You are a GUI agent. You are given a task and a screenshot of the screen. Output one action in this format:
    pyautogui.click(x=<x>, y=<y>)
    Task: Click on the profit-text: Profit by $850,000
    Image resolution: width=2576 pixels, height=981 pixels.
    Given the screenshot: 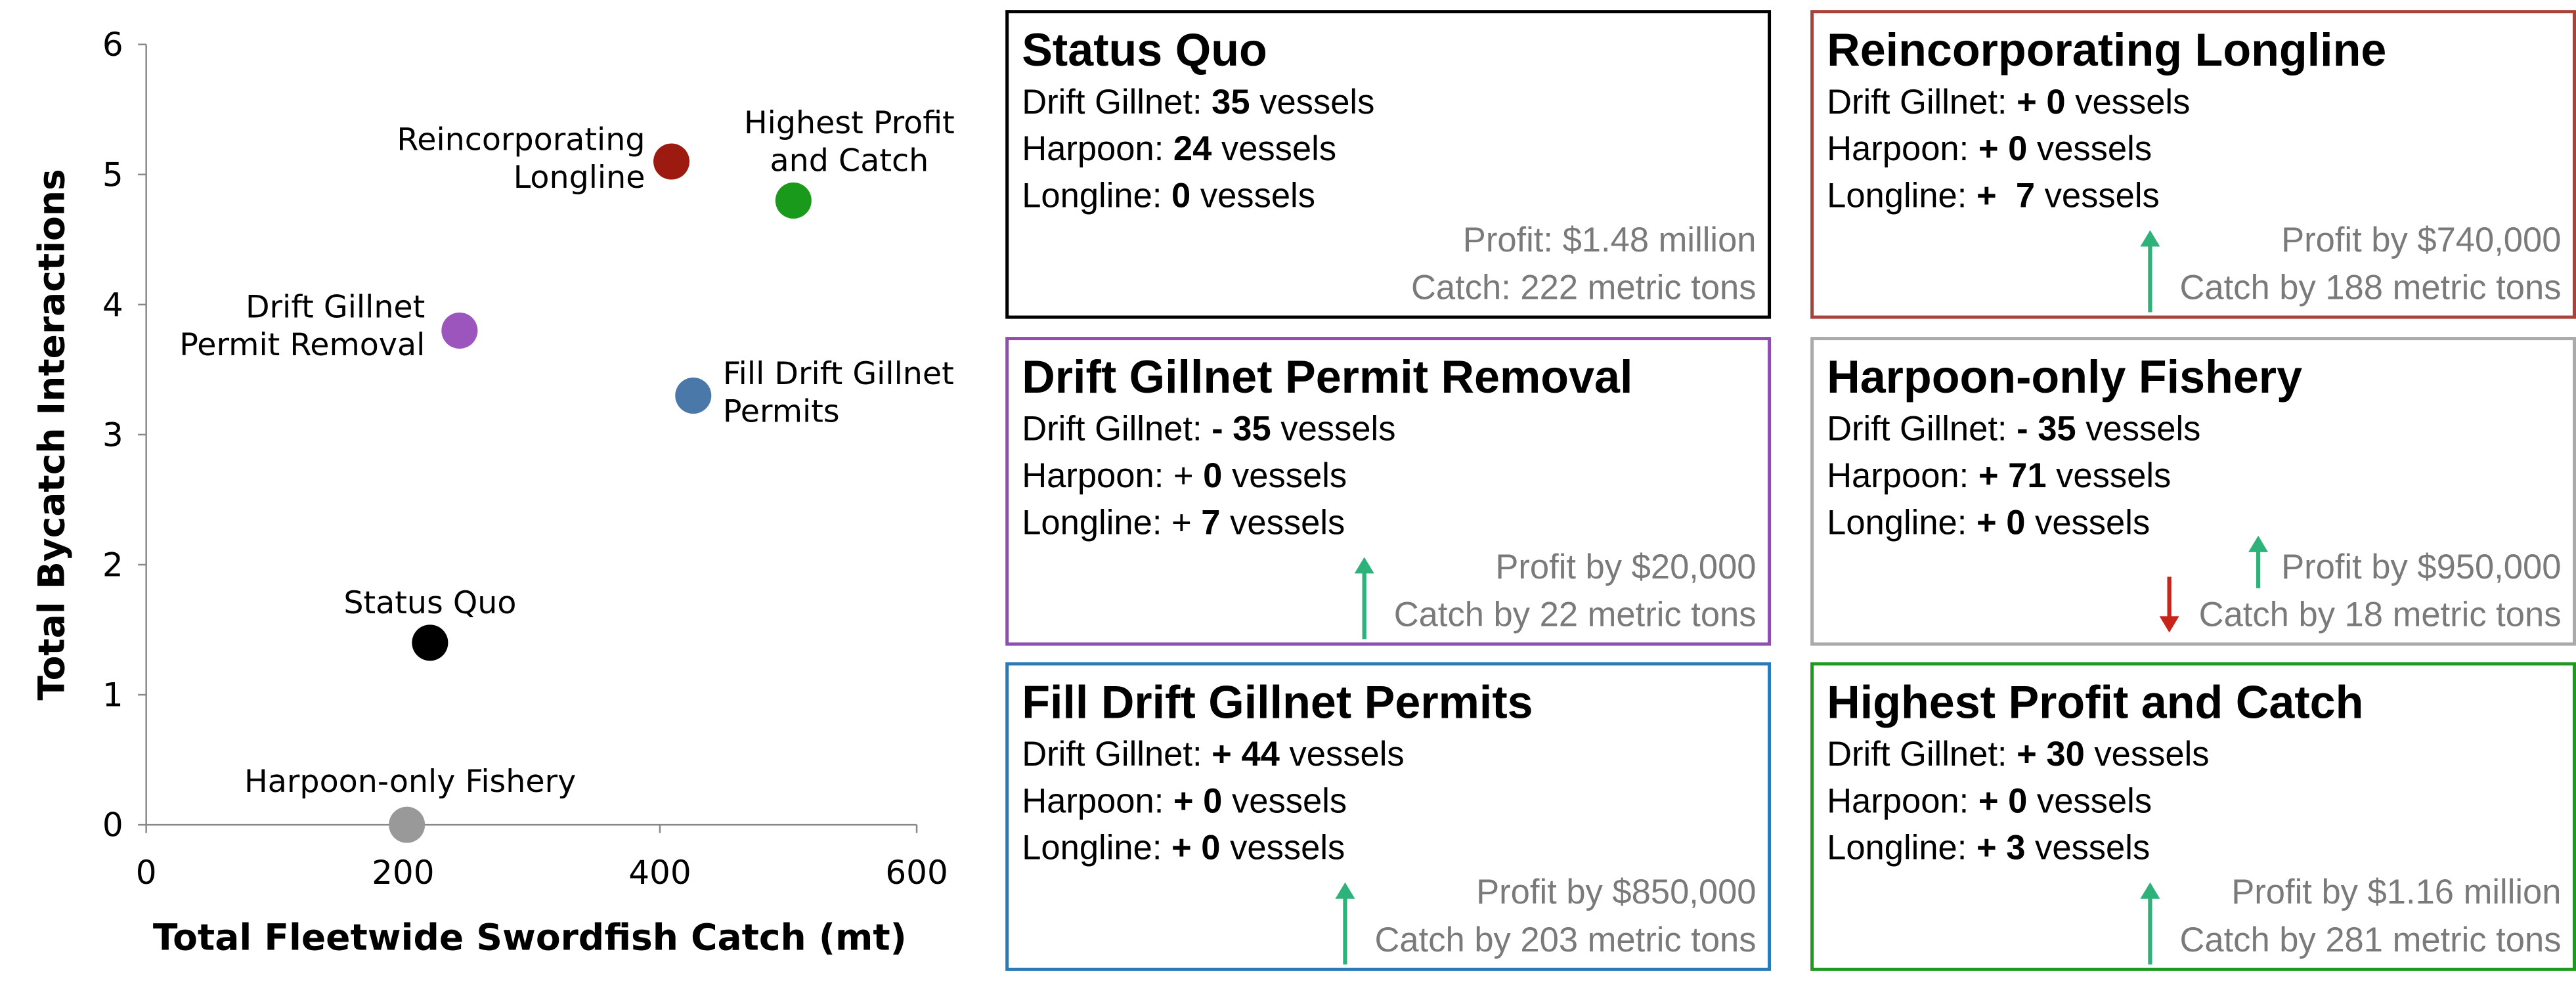 What is the action you would take?
    pyautogui.click(x=1616, y=892)
    